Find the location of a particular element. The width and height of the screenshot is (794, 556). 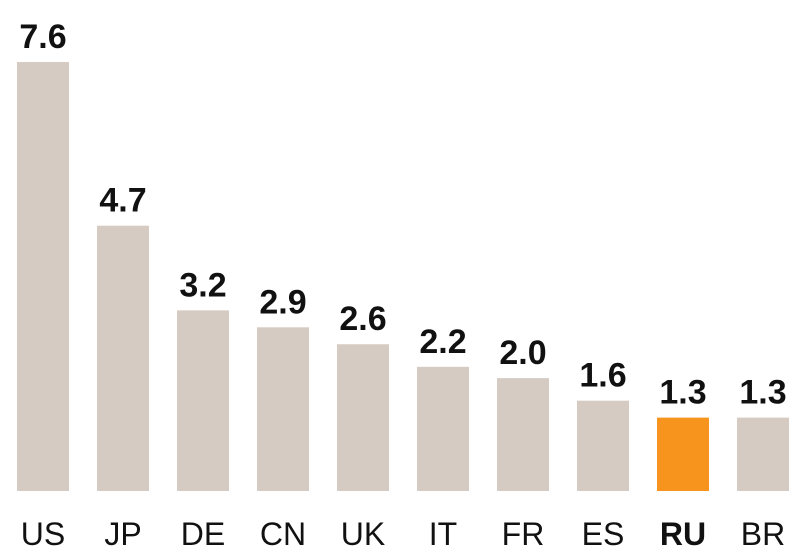

x-tick-label: CN is located at coordinates (283, 534).